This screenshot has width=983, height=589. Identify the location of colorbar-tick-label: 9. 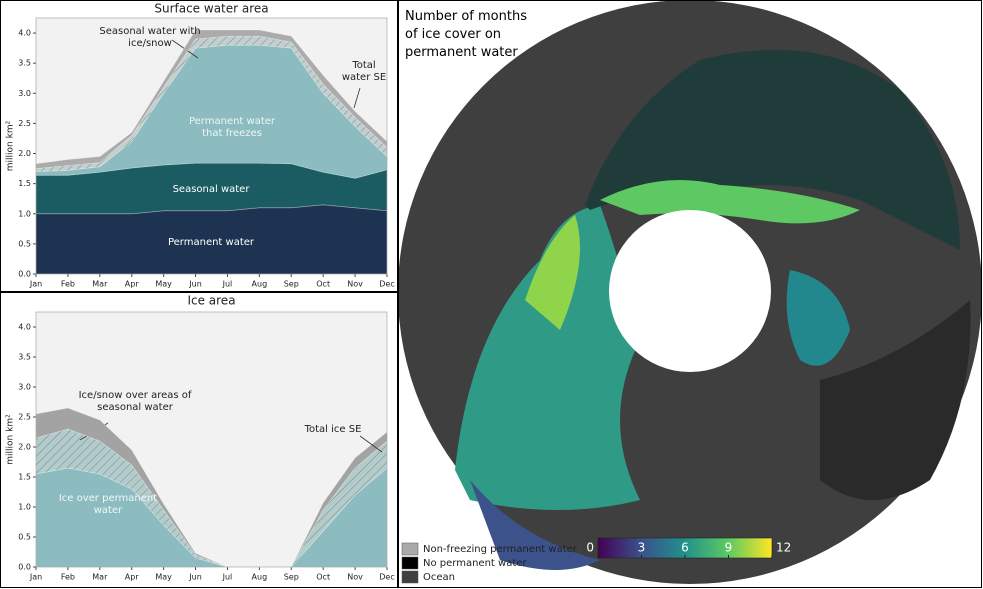
(729, 548).